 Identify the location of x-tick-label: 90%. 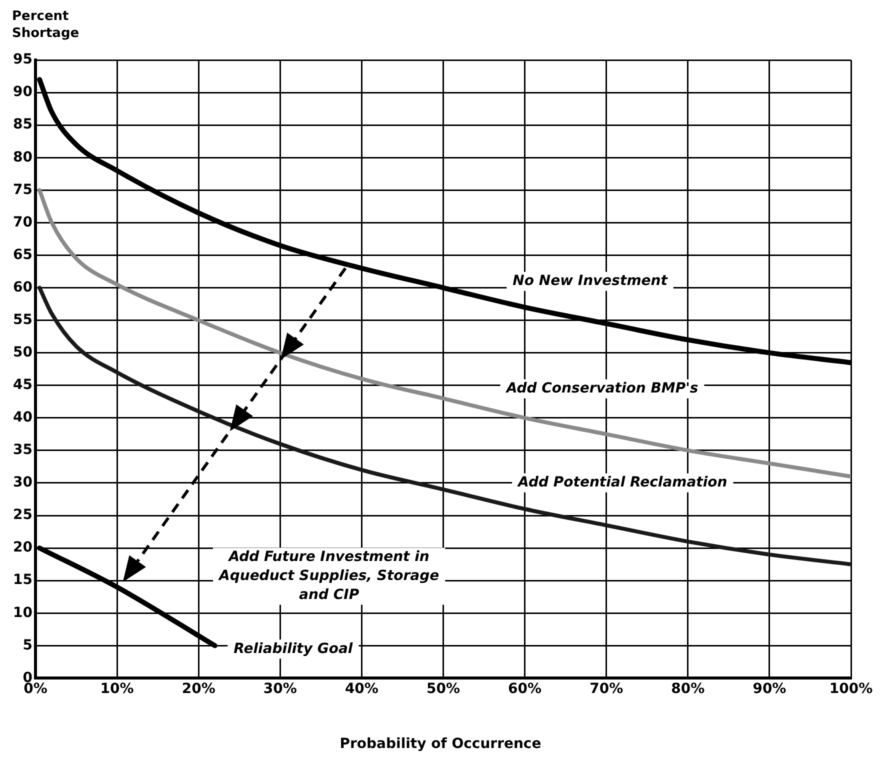
(769, 689).